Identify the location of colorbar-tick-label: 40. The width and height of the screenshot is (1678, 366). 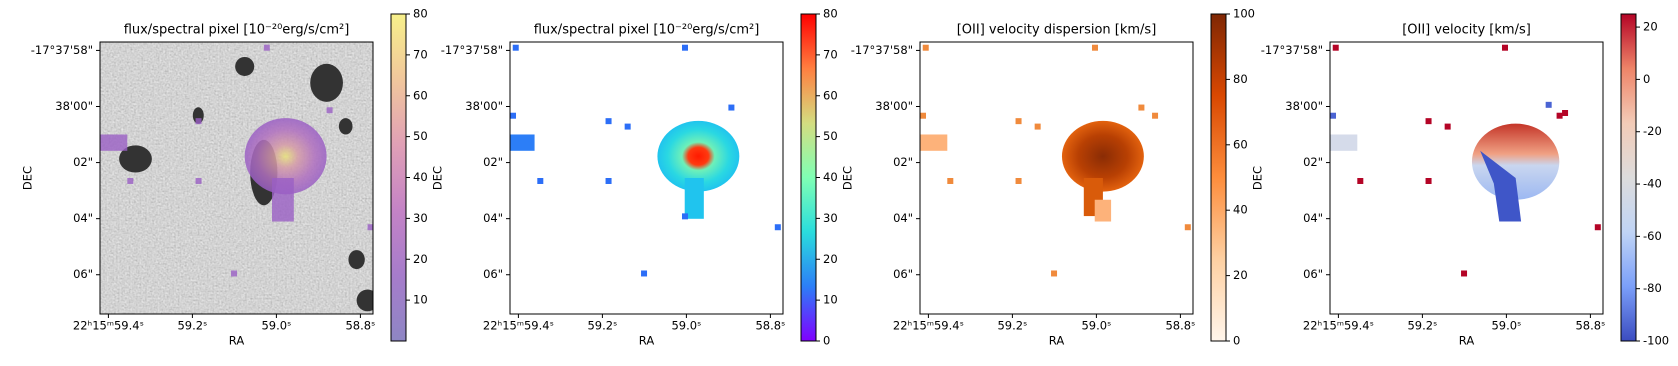
(420, 177).